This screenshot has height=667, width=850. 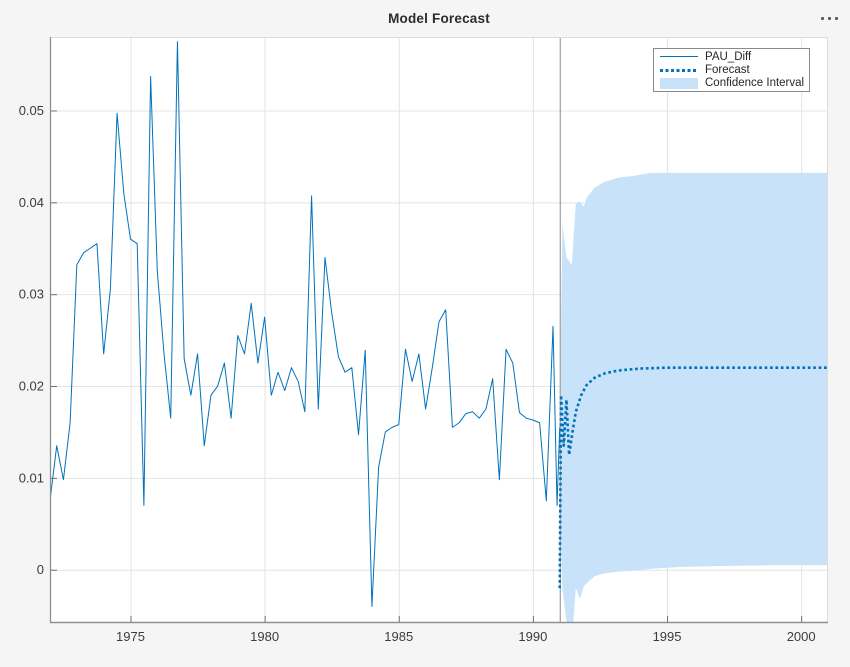 I want to click on legend-item-confidence-interval: Confidence Interval, so click(x=731, y=83).